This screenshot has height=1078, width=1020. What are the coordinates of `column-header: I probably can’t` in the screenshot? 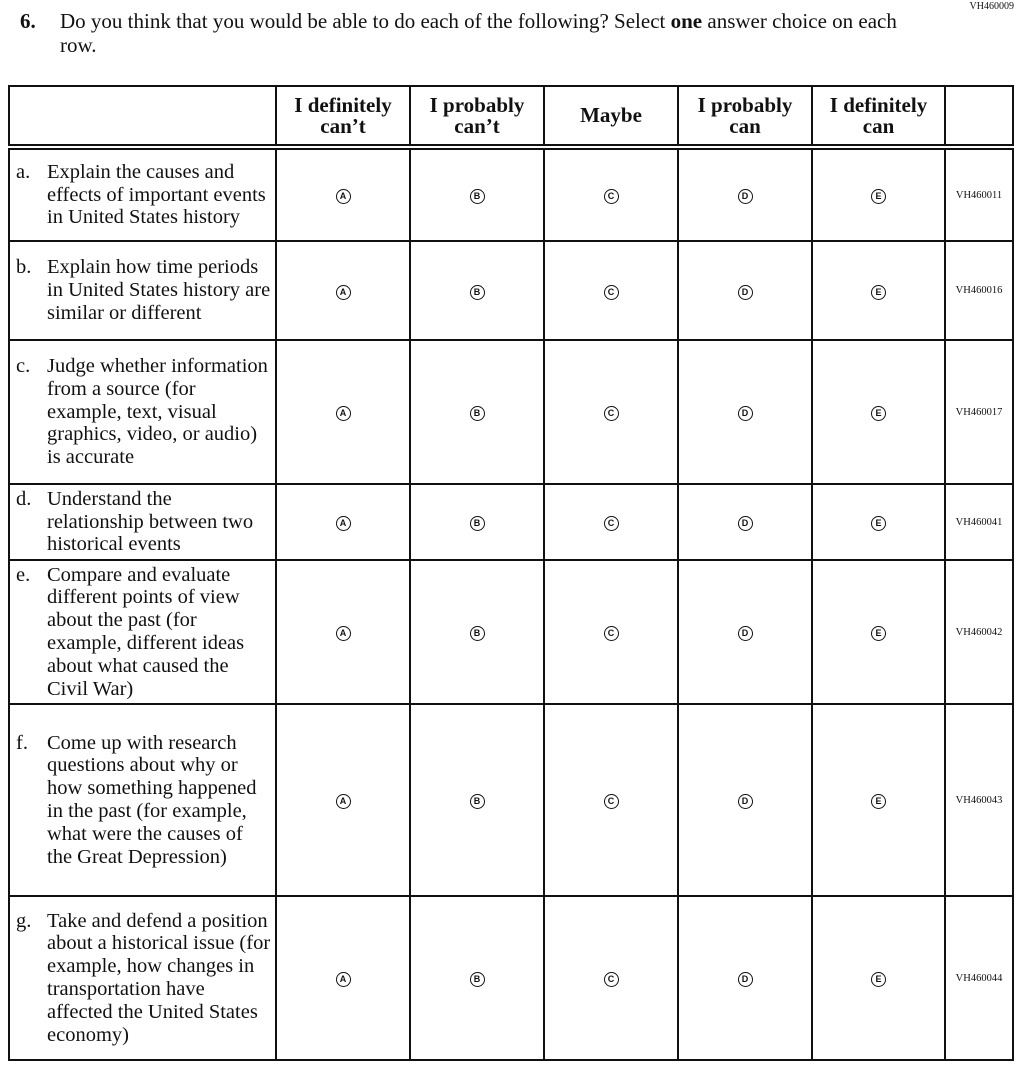 It's located at (477, 117).